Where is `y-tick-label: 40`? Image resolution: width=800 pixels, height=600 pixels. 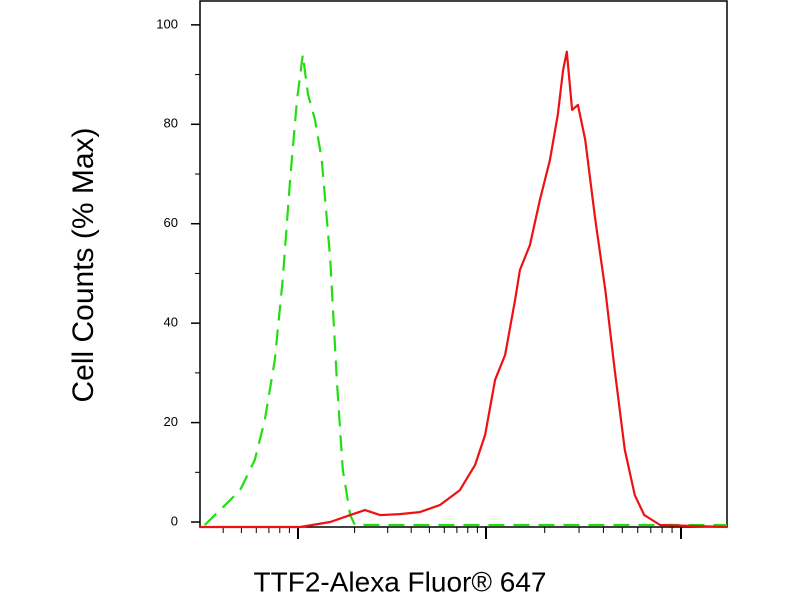 y-tick-label: 40 is located at coordinates (171, 322).